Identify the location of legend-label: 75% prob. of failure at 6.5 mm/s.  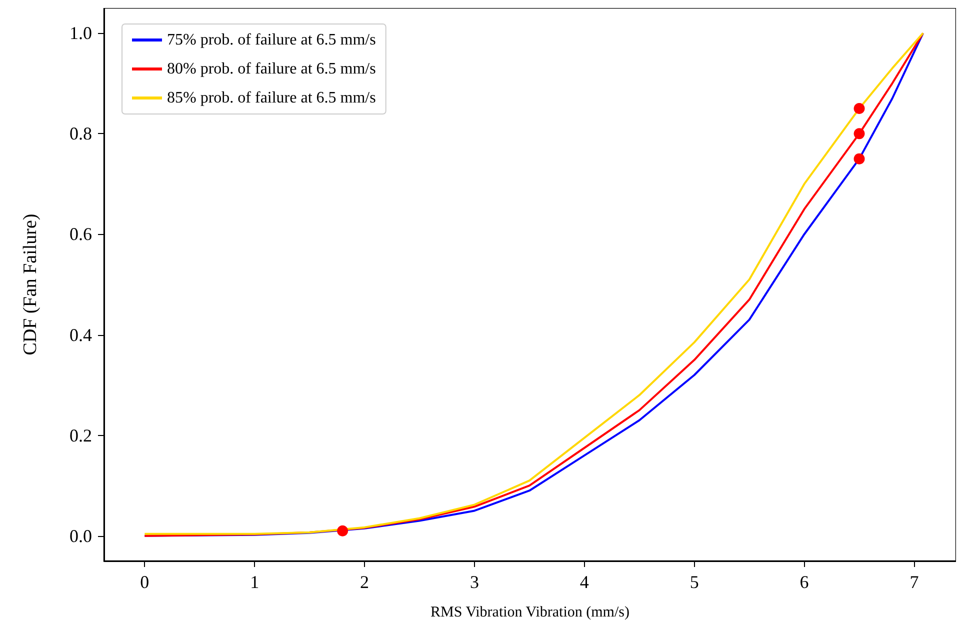
(271, 40).